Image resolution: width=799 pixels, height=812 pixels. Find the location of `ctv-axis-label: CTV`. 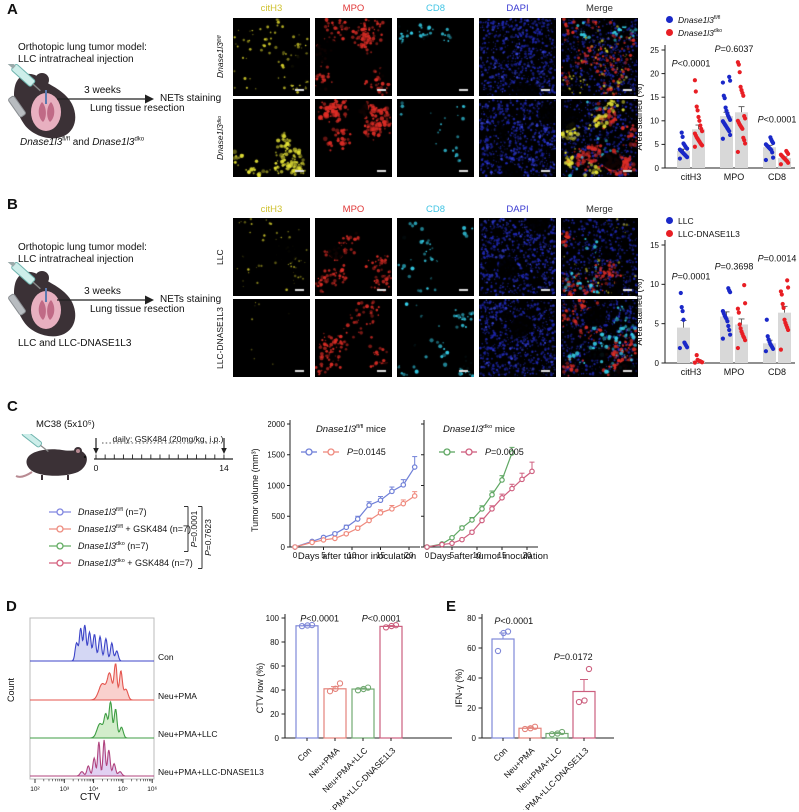

ctv-axis-label: CTV is located at coordinates (90, 797).